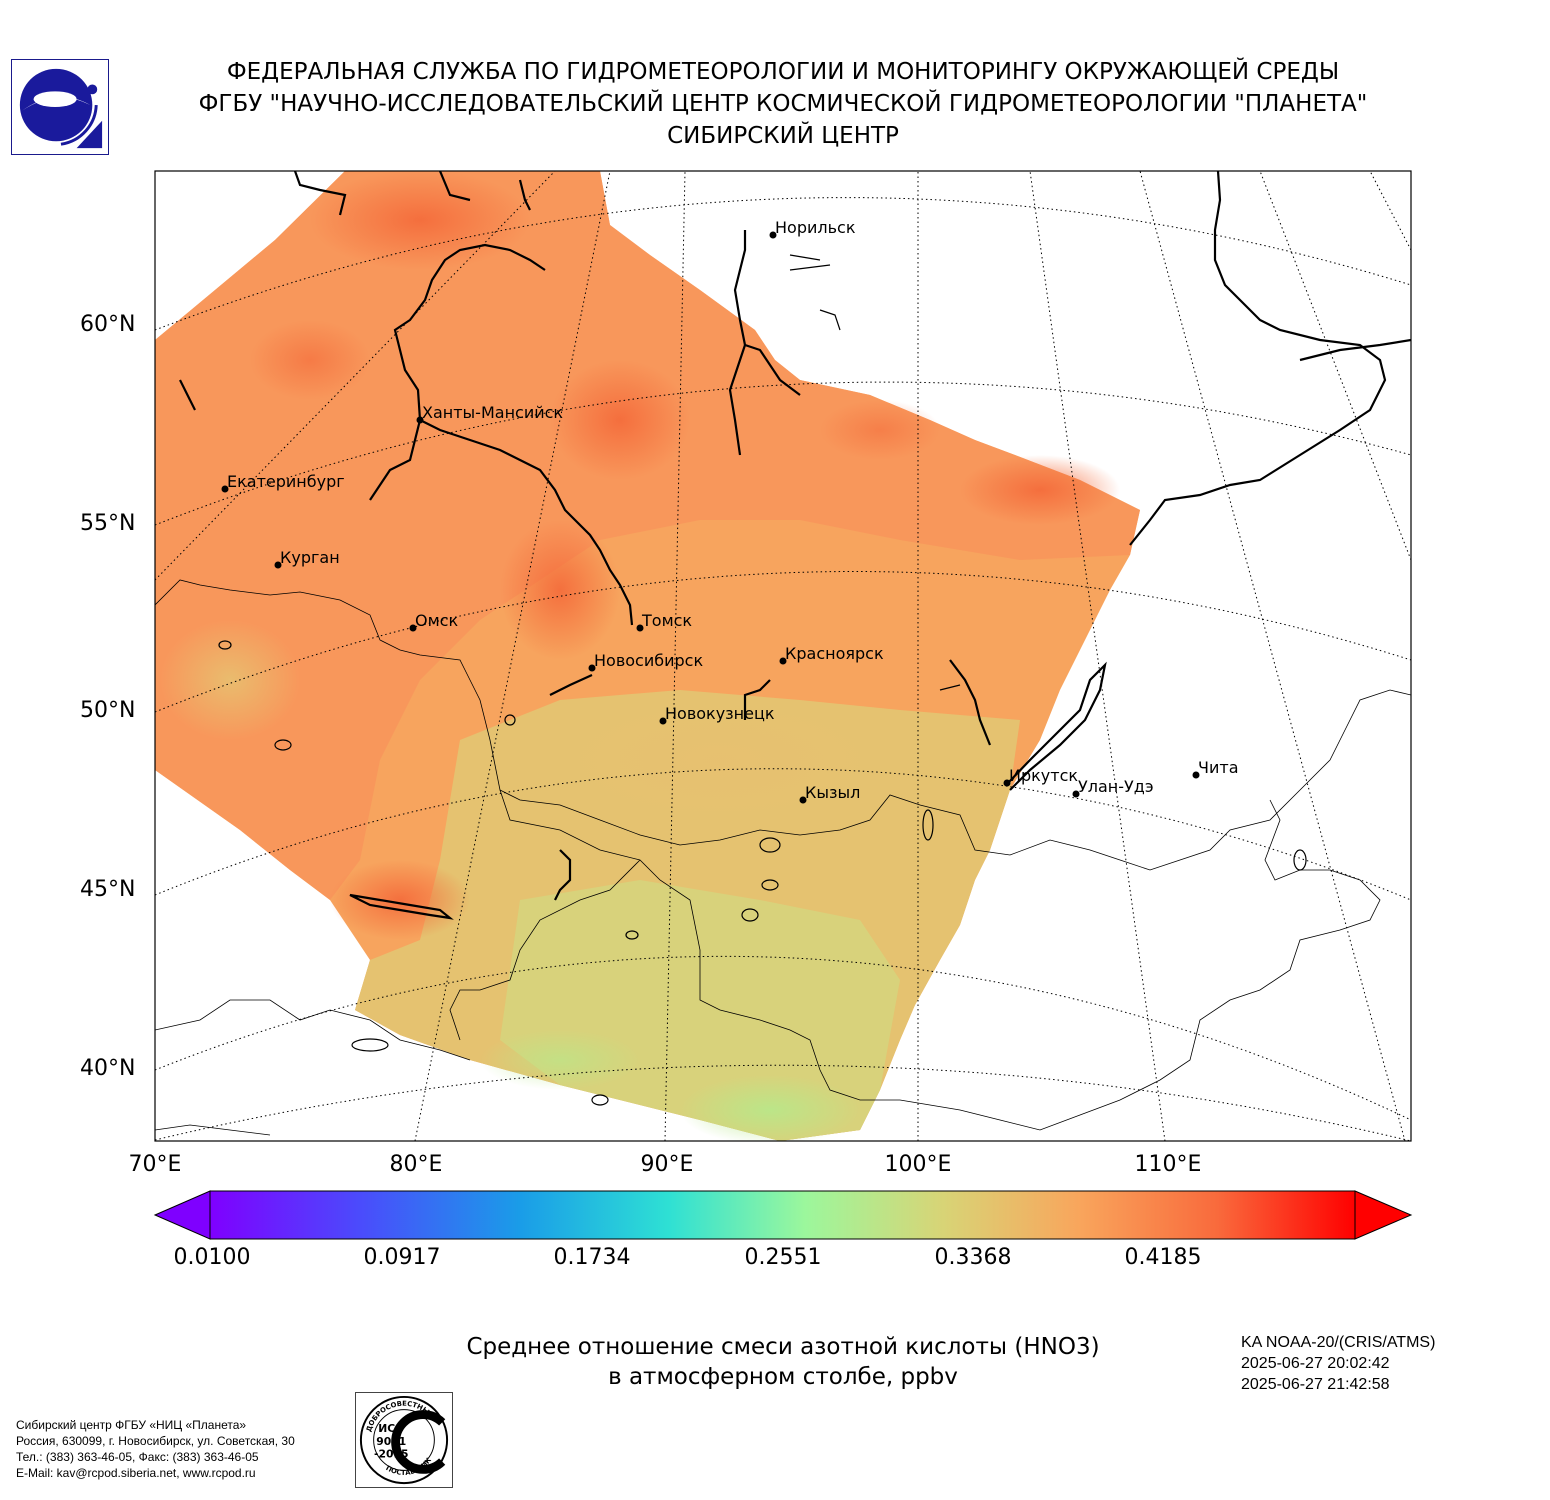 The image size is (1550, 1500). I want to click on colorbar, so click(783, 1215).